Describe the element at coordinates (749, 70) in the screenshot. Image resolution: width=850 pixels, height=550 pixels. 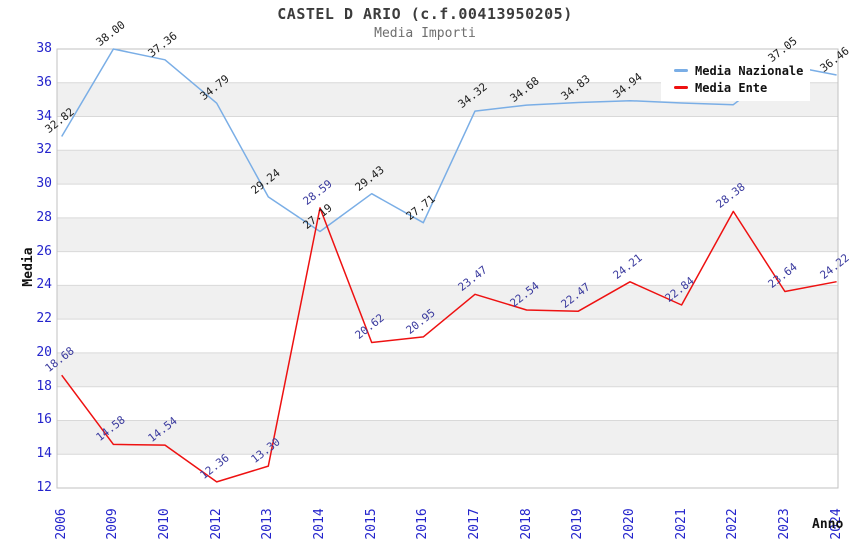
I see `legend-label-media-nazionale: Media Nazionale` at that location.